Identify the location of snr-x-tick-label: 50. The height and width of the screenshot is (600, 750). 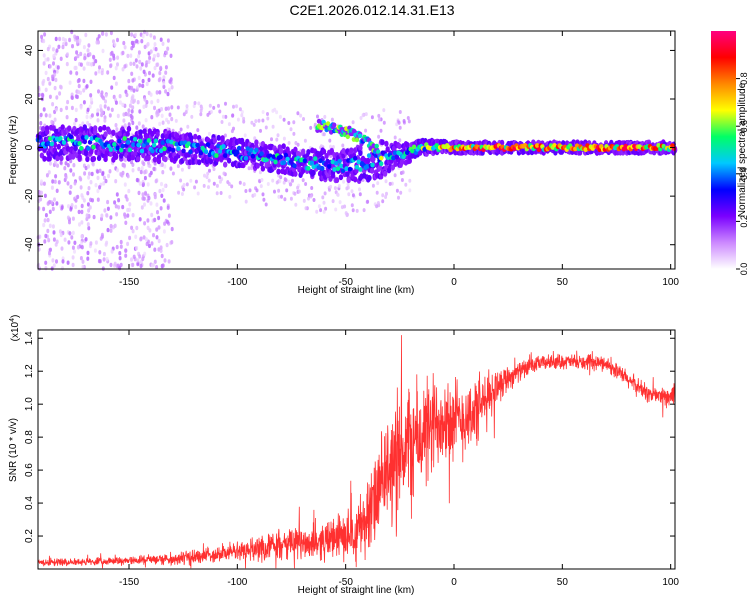
(563, 582).